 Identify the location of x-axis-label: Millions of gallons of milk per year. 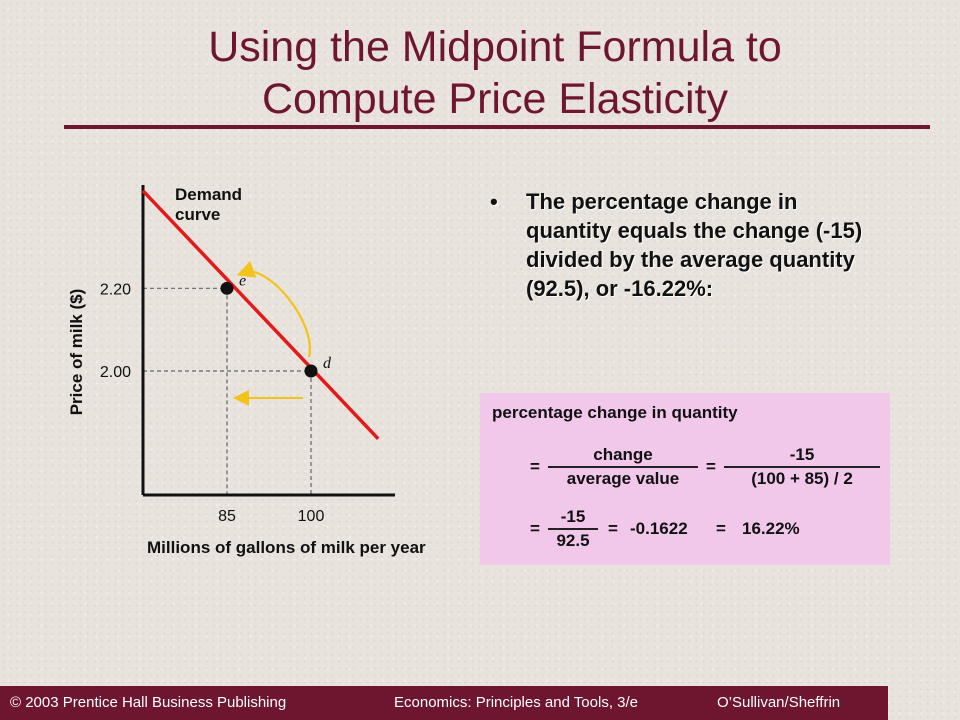
(286, 547).